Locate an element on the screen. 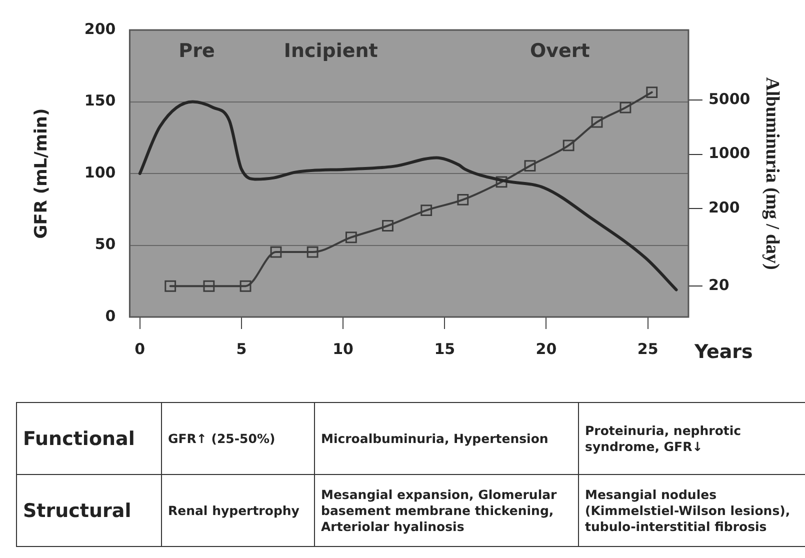 Image resolution: width=805 pixels, height=558 pixels. x-tick-label: 0 is located at coordinates (140, 349).